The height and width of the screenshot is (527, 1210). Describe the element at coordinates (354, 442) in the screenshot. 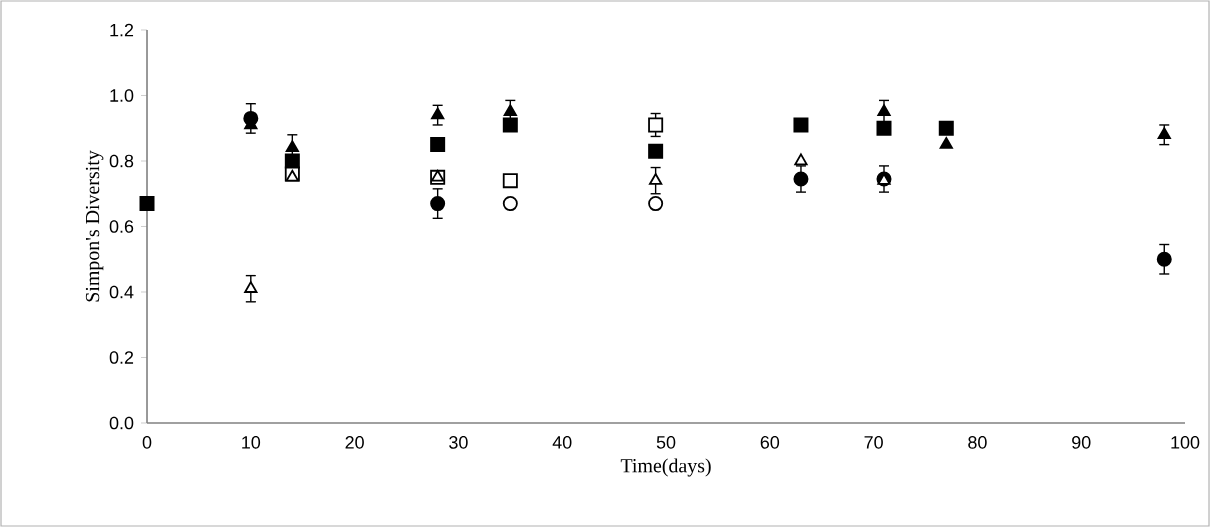

I see `x-tick-label: 20` at that location.